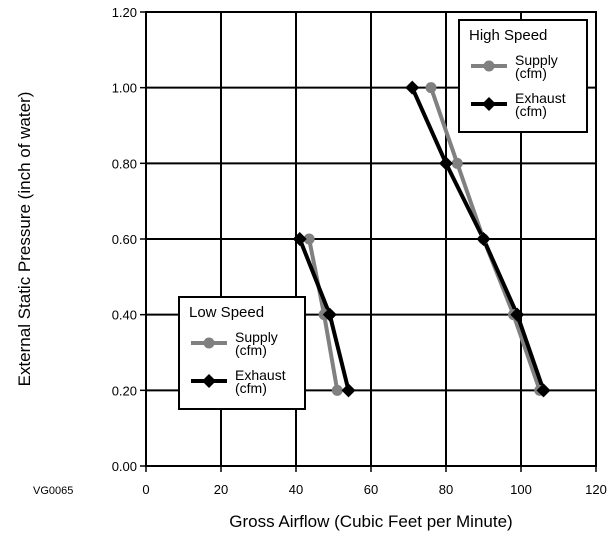 The width and height of the screenshot is (616, 536). Describe the element at coordinates (226, 312) in the screenshot. I see `legend-title: Low Speed` at that location.